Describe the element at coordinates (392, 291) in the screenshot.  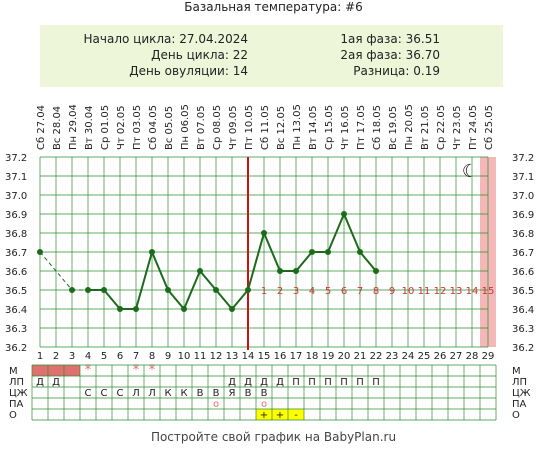
I see `post-ovulation-day-label: 9` at that location.